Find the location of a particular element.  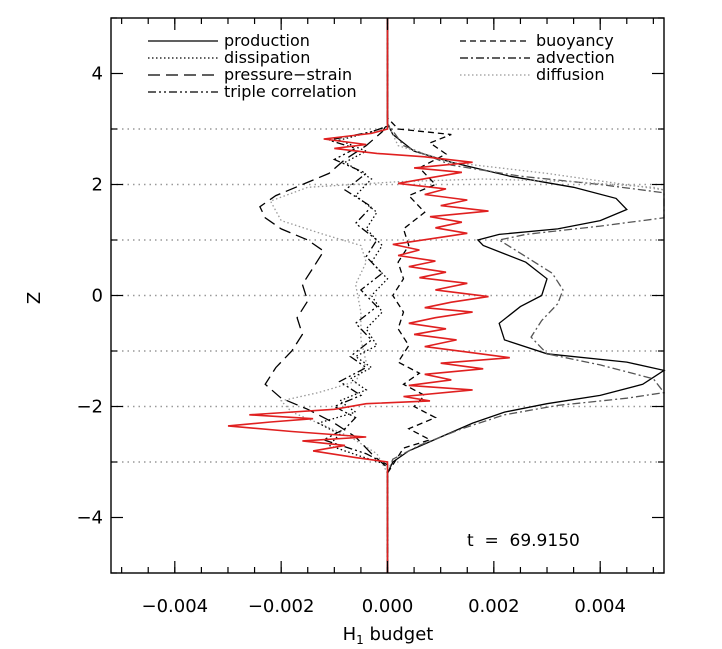

time-annotation: t = 69.9150 is located at coordinates (523, 541).